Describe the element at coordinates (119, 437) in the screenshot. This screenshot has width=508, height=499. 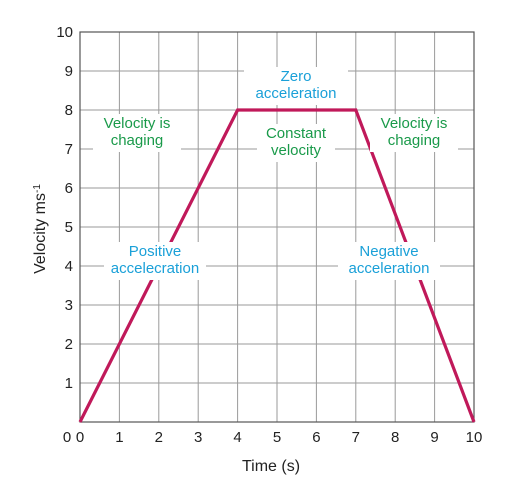
I see `x-tick-label: 1` at that location.